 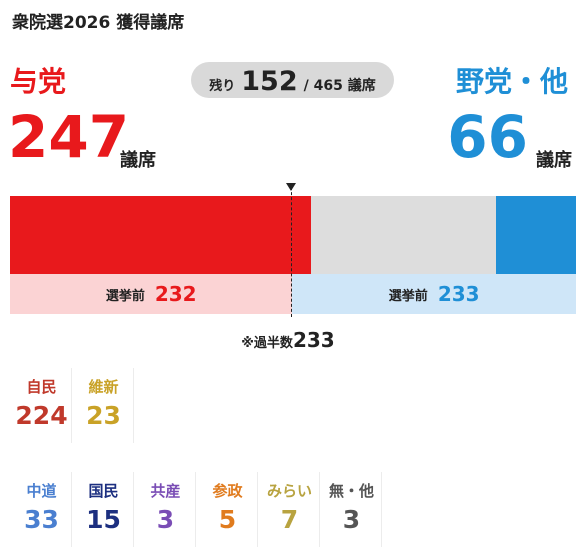 What do you see at coordinates (175, 294) in the screenshot?
I see `previous-value: 232` at bounding box center [175, 294].